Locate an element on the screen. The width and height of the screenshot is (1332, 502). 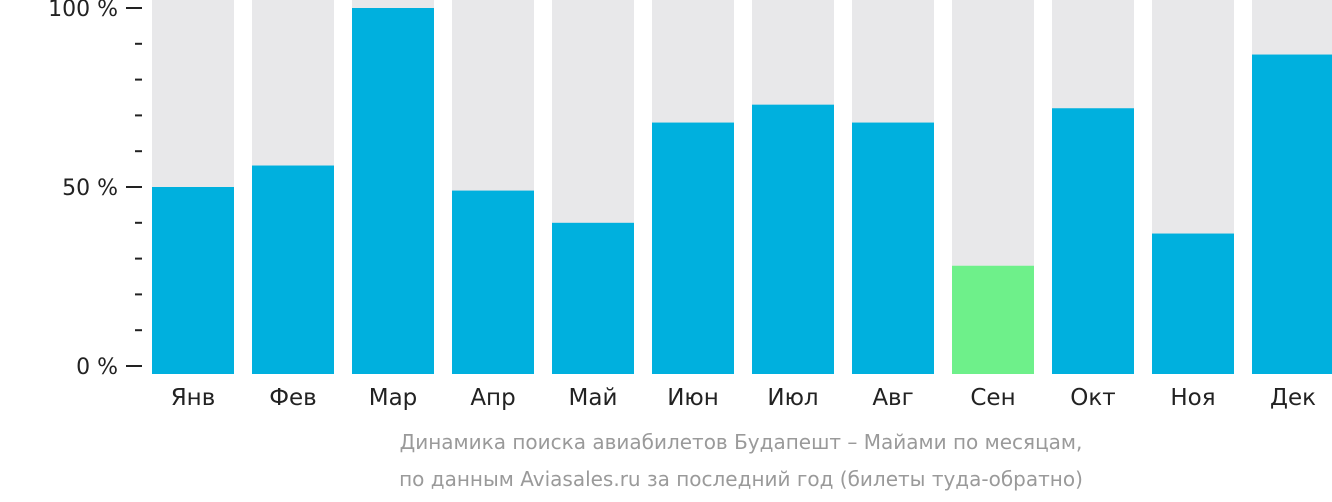
y-tick-label: 100 % is located at coordinates (83, 11).